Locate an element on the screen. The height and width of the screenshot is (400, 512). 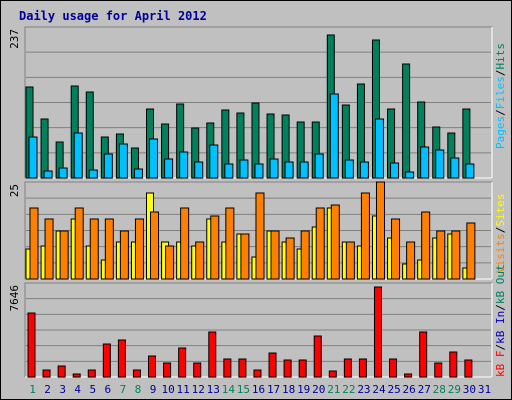
day-label-4: 4 is located at coordinates (77, 389).